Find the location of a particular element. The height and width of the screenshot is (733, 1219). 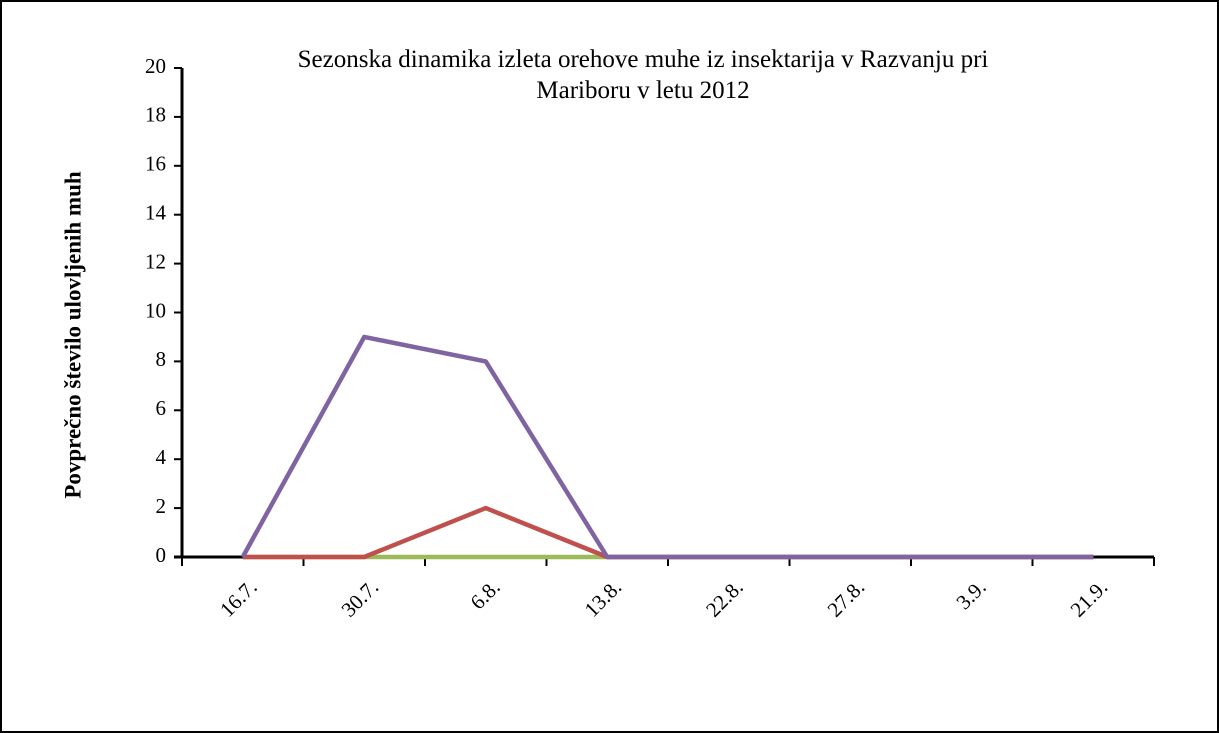

y-tick-label: 16 is located at coordinates (155, 164).